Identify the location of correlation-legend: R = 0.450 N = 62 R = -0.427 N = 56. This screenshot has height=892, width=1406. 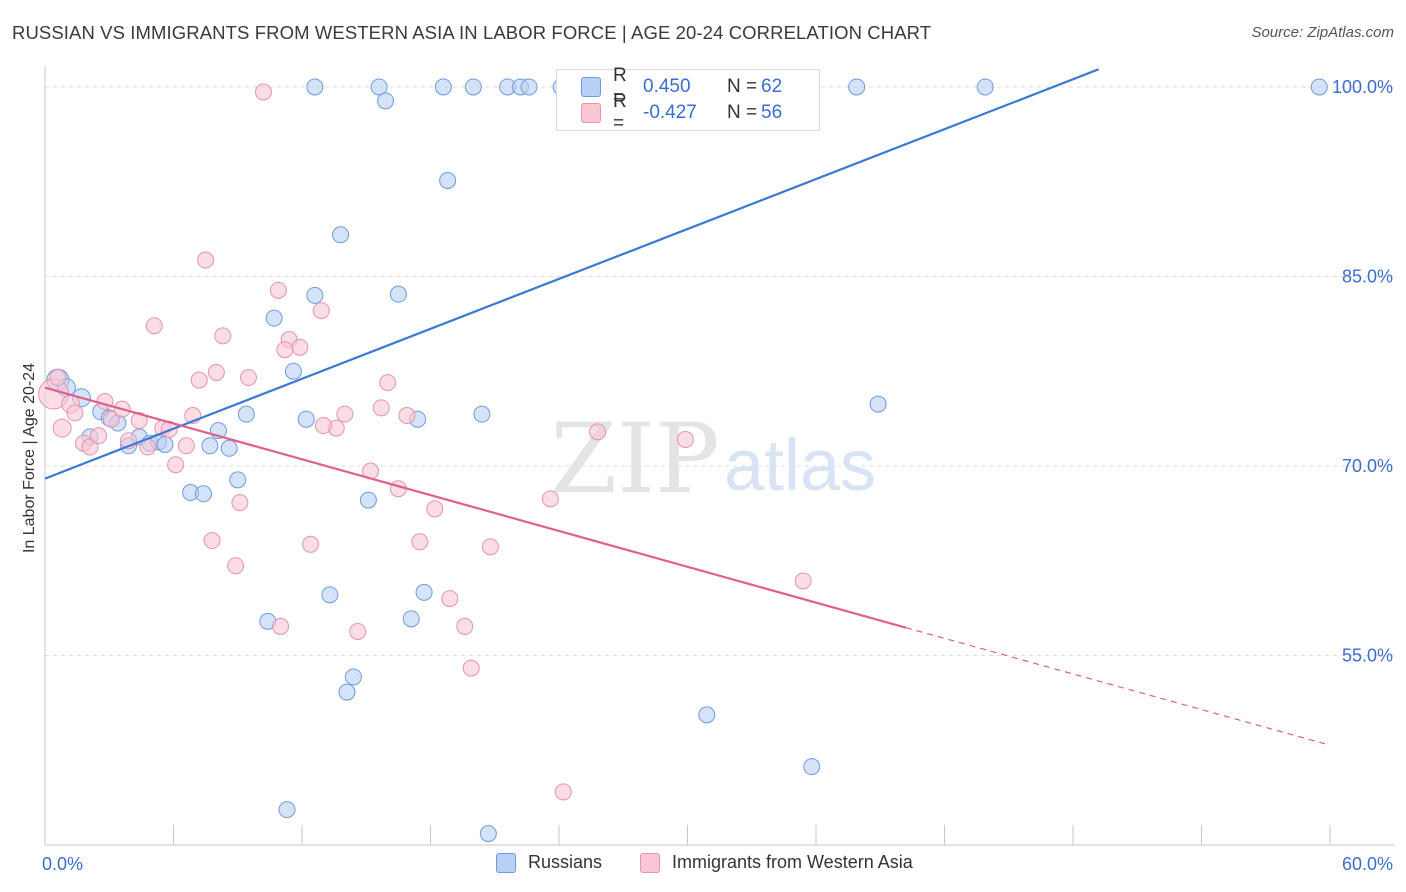
(688, 99).